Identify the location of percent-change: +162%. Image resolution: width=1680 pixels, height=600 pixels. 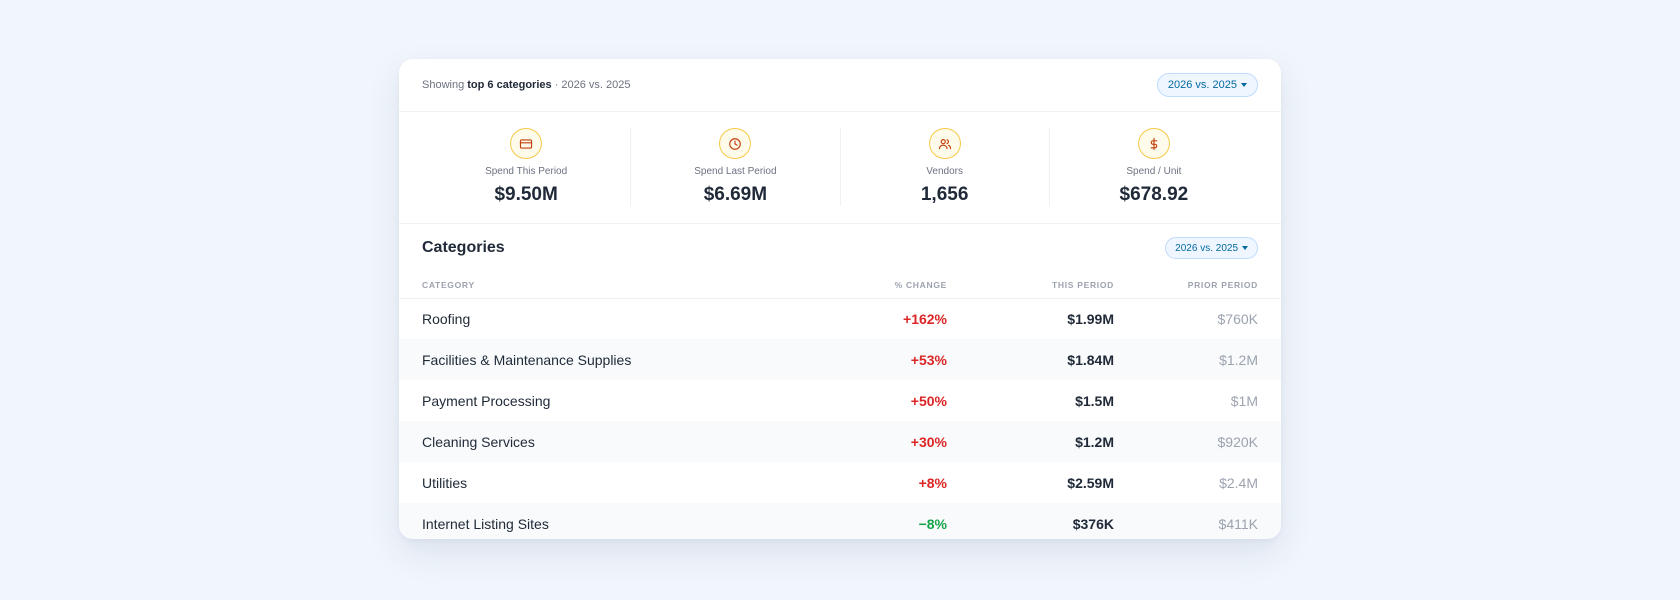
(925, 318).